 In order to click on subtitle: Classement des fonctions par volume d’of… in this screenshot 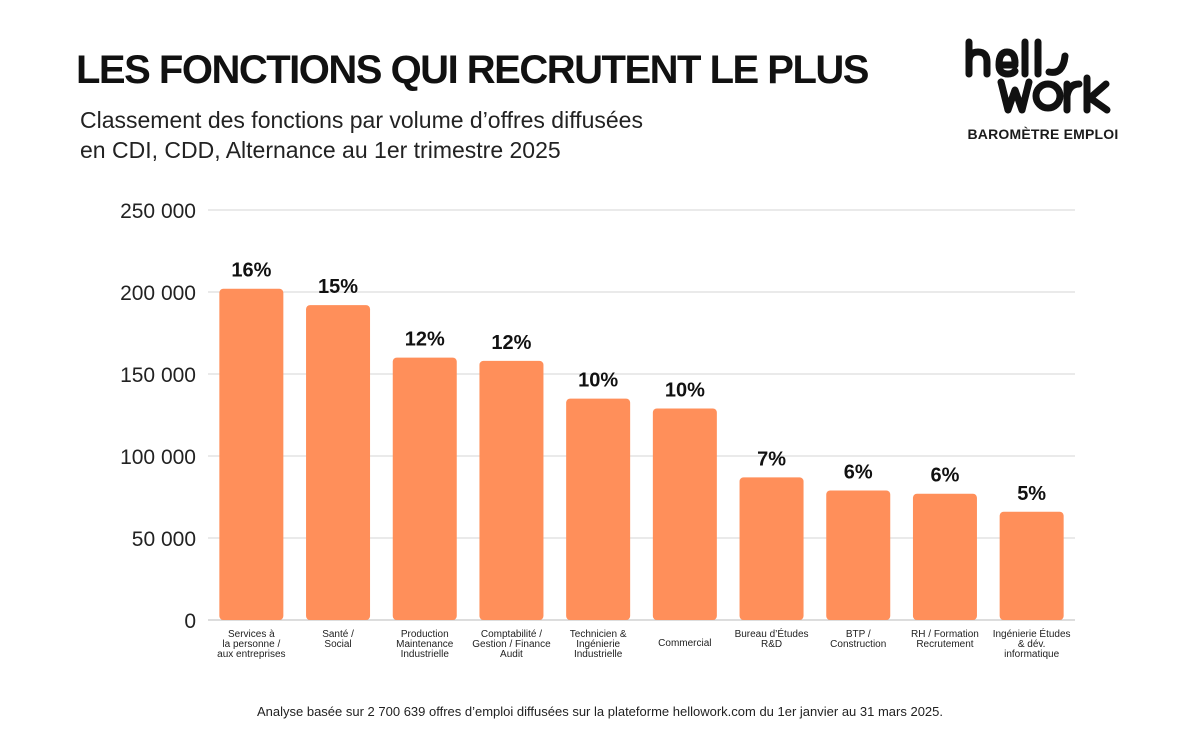, I will do `click(361, 135)`.